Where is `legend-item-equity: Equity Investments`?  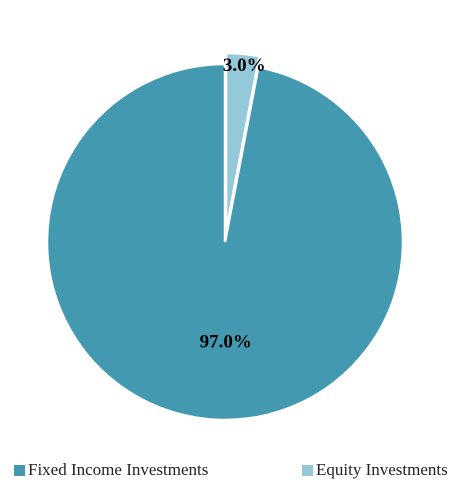
legend-item-equity: Equity Investments is located at coordinates (375, 470).